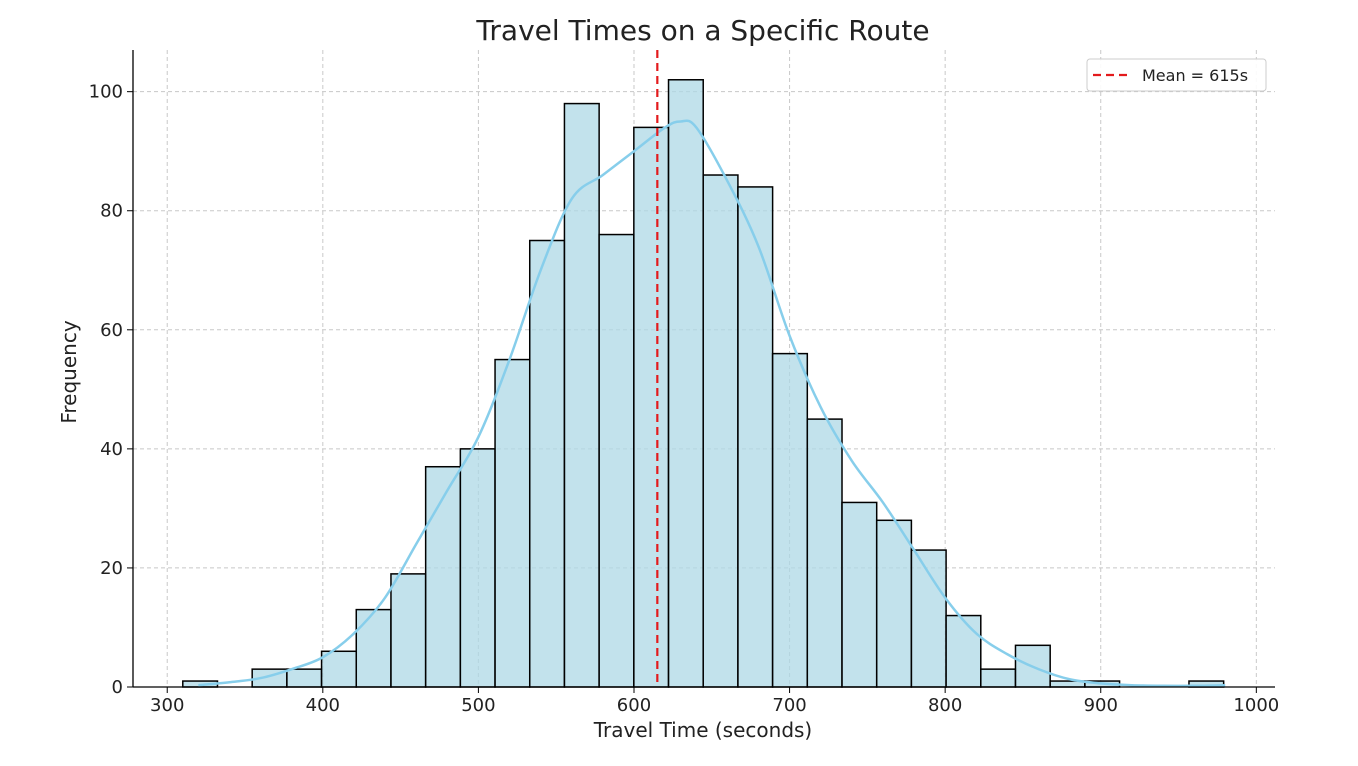 Image resolution: width=1358 pixels, height=766 pixels. I want to click on y-tick-label: 40, so click(111, 449).